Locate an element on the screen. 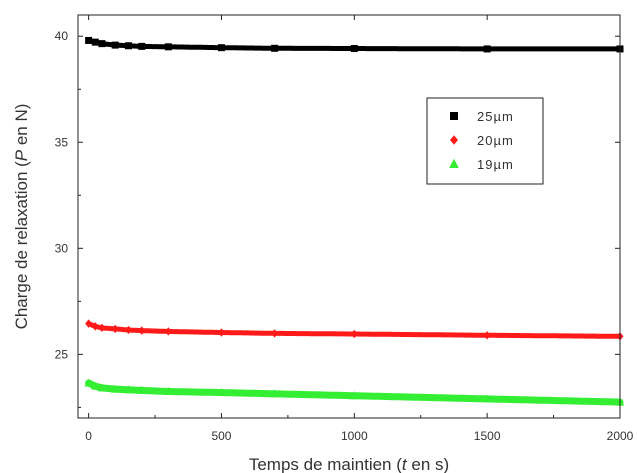  x-tick-label: 1500 is located at coordinates (487, 436).